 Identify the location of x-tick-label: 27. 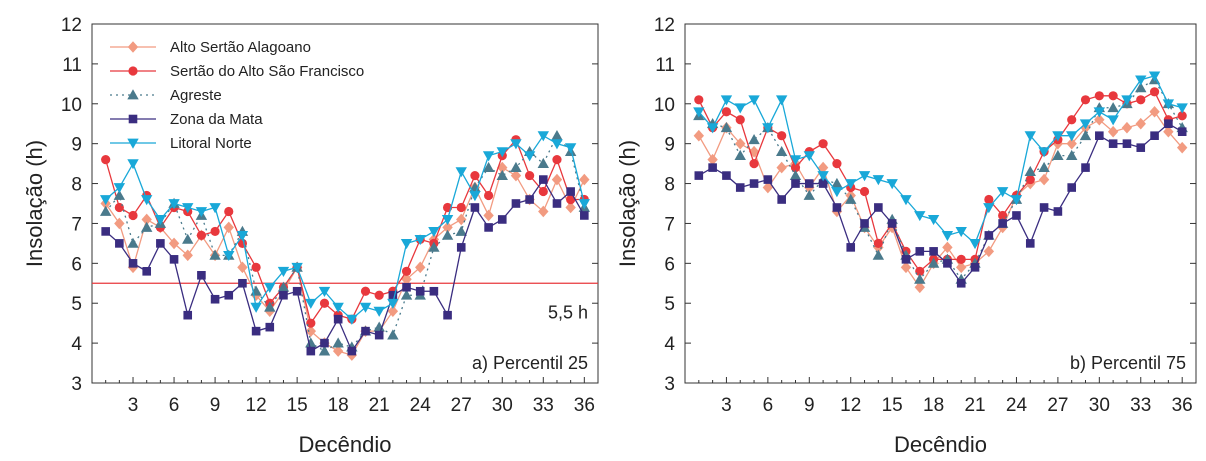
(461, 405).